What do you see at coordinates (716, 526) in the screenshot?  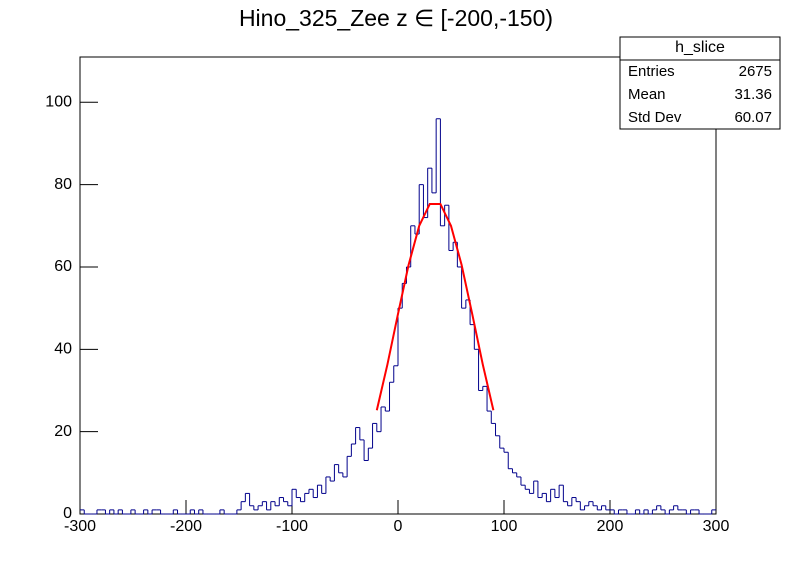 I see `x-tick-label: 300` at bounding box center [716, 526].